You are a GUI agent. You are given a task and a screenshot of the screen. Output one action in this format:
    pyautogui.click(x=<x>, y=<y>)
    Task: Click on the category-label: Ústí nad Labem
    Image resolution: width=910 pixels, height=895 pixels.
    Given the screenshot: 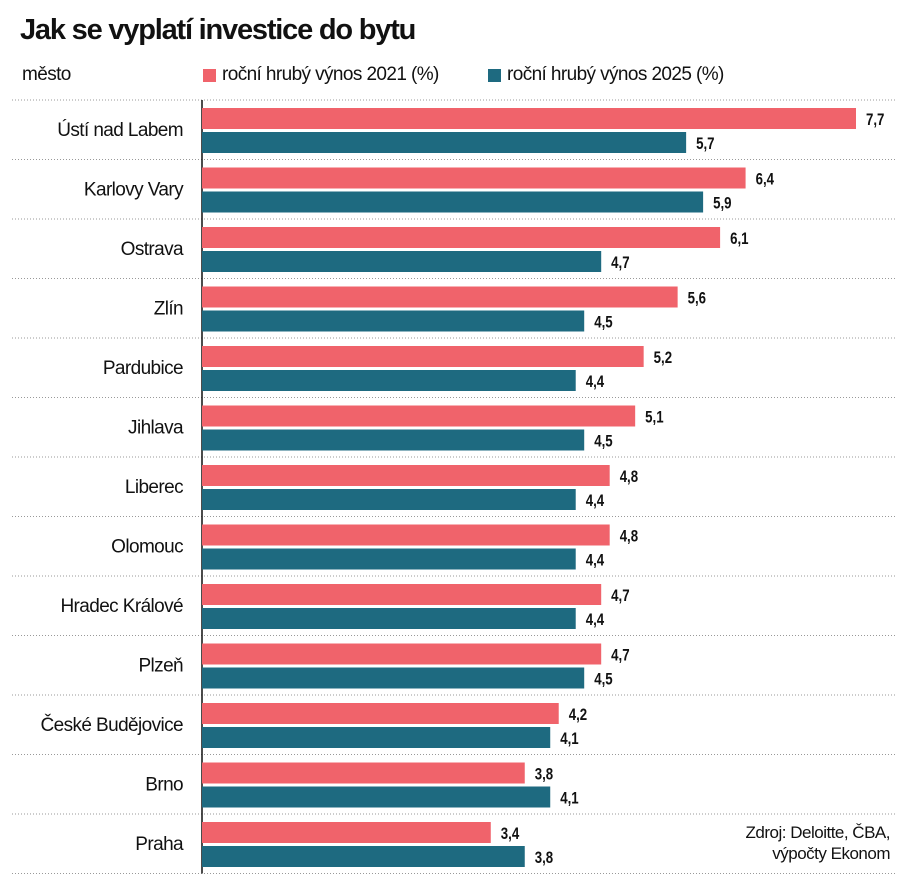 What is the action you would take?
    pyautogui.click(x=120, y=130)
    